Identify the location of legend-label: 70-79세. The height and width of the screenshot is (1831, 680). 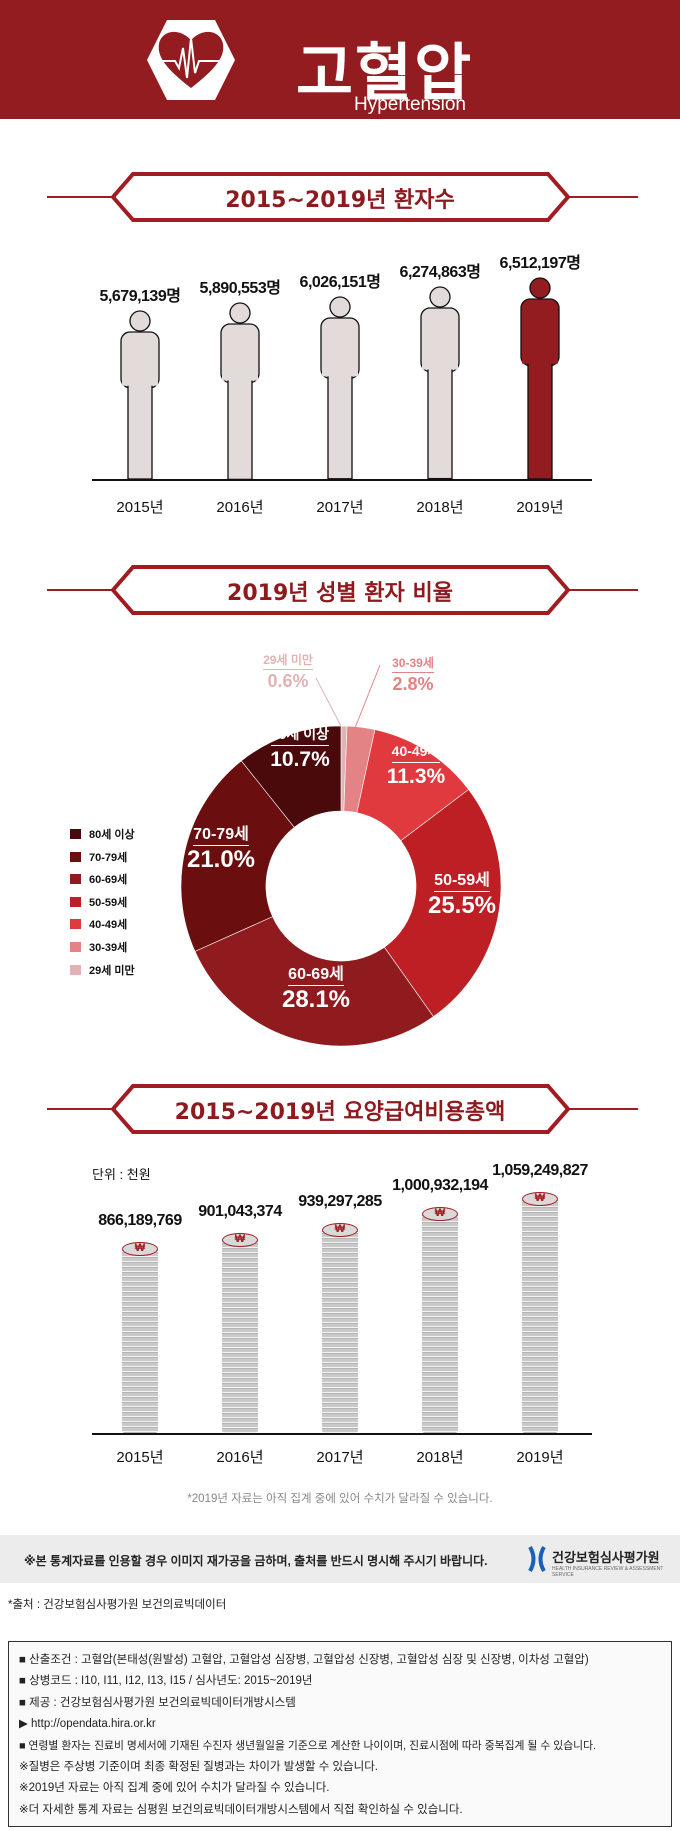
(108, 857).